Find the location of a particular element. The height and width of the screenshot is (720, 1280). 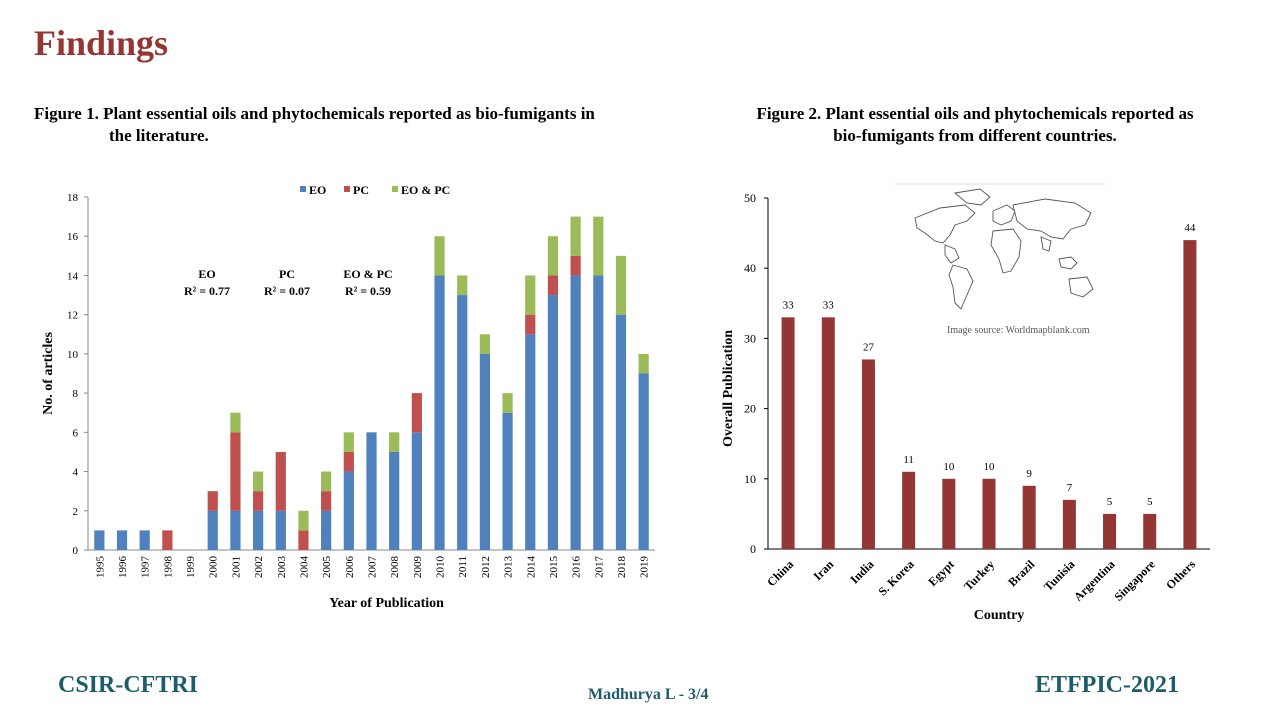

bar-eo-pc-2016 is located at coordinates (575, 236).